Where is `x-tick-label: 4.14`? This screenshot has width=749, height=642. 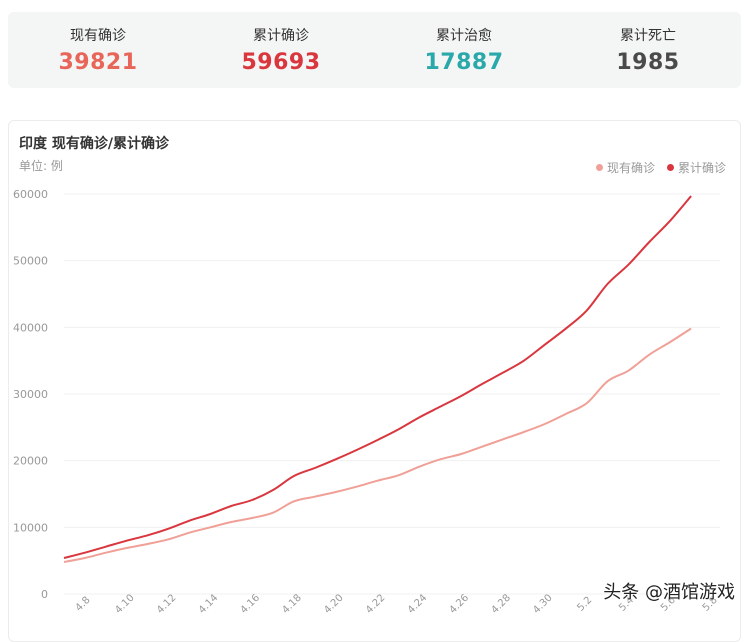
x-tick-label: 4.14 is located at coordinates (209, 604).